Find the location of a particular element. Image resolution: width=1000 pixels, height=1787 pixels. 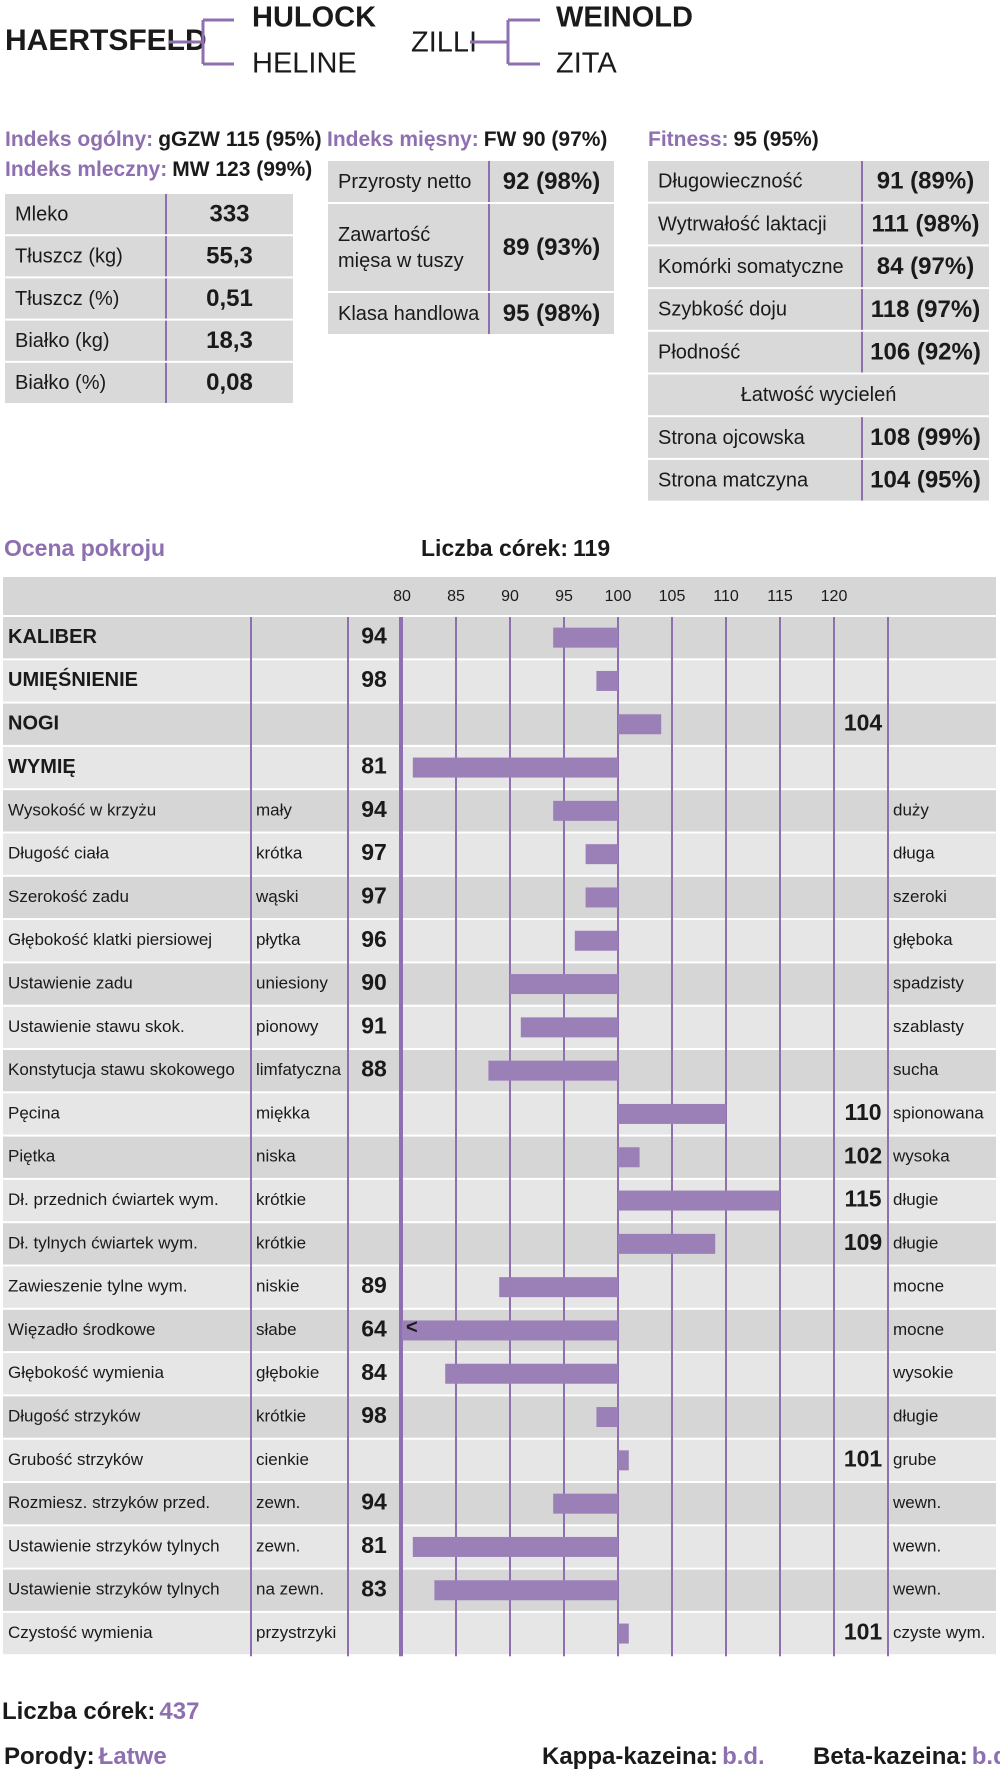

footer-item: Kappa-kazeina: b.d. is located at coordinates (653, 1756).